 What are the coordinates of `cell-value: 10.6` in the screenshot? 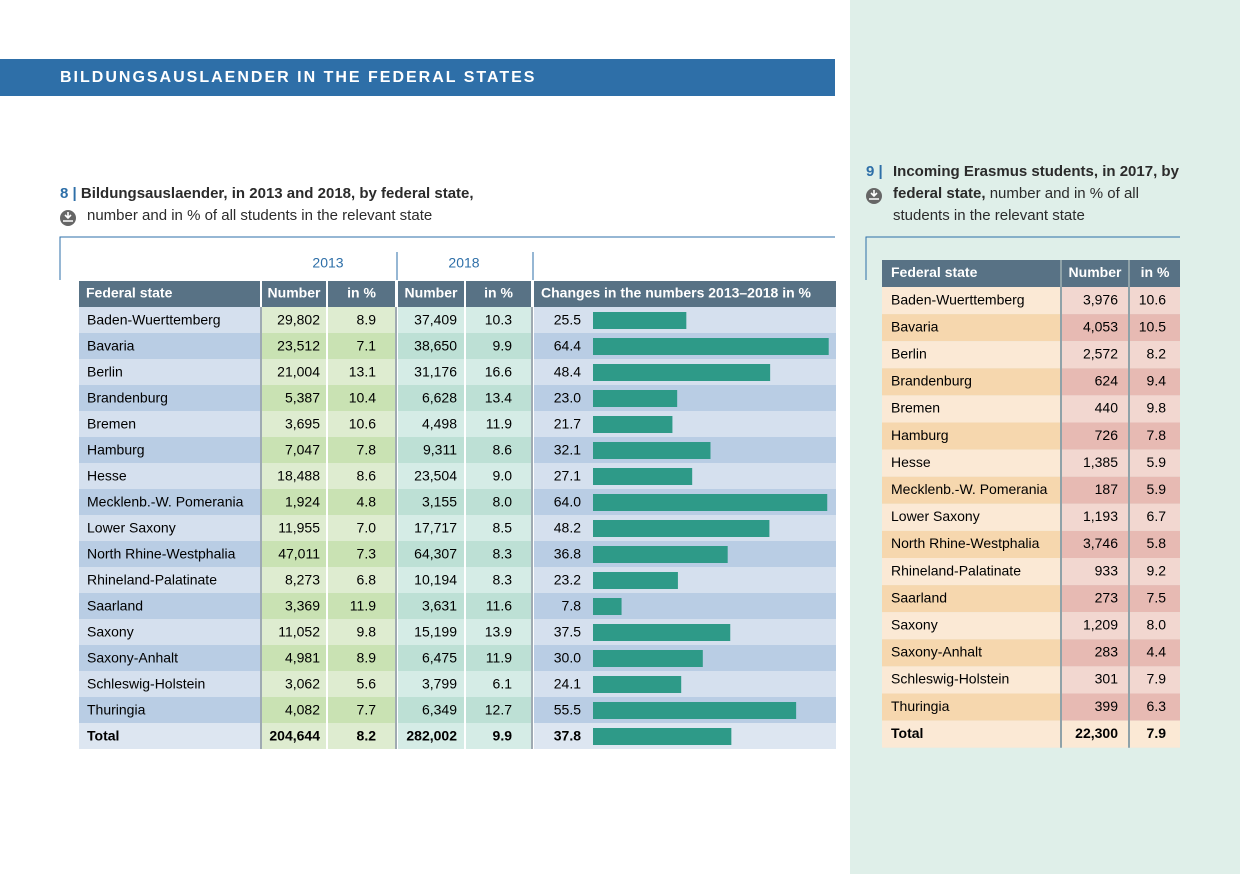 It's located at (1152, 299).